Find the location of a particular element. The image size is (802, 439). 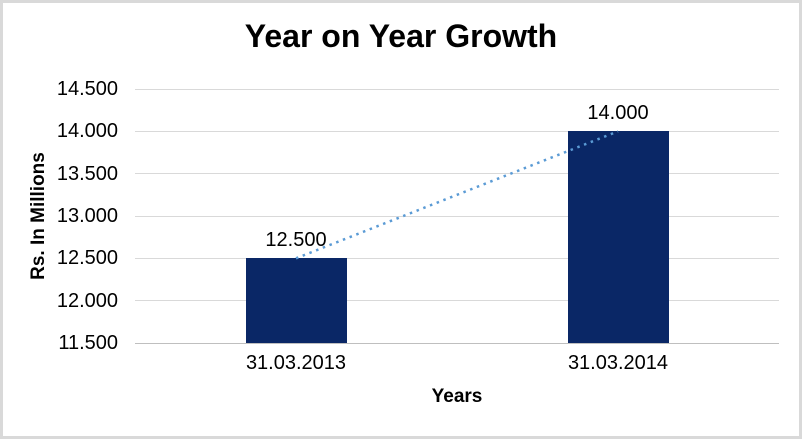

y-tick-label: 14.500 is located at coordinates (87, 89).